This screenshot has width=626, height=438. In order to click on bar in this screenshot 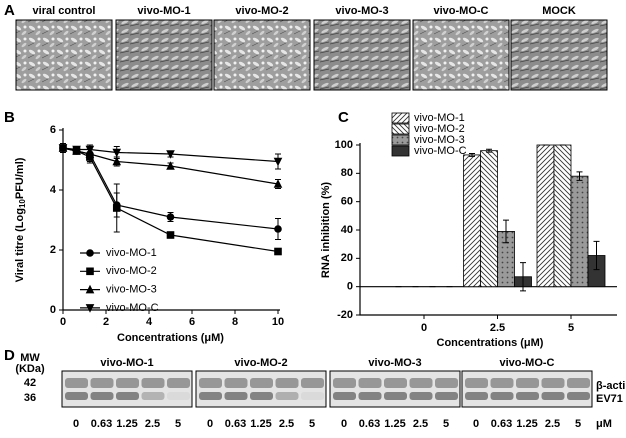, I will do `click(545, 216)`.